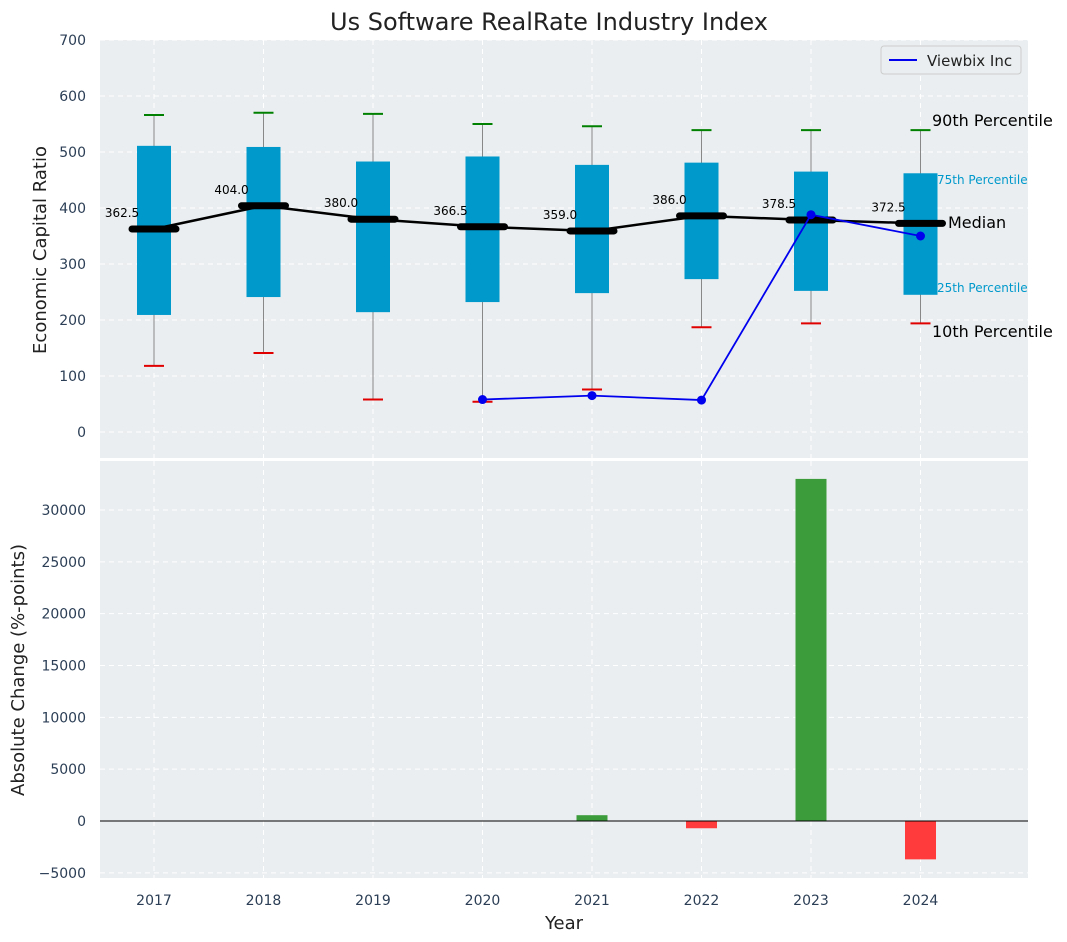 The height and width of the screenshot is (942, 1067). Describe the element at coordinates (62, 874) in the screenshot. I see `bottom-y-tick-label: −5000` at that location.